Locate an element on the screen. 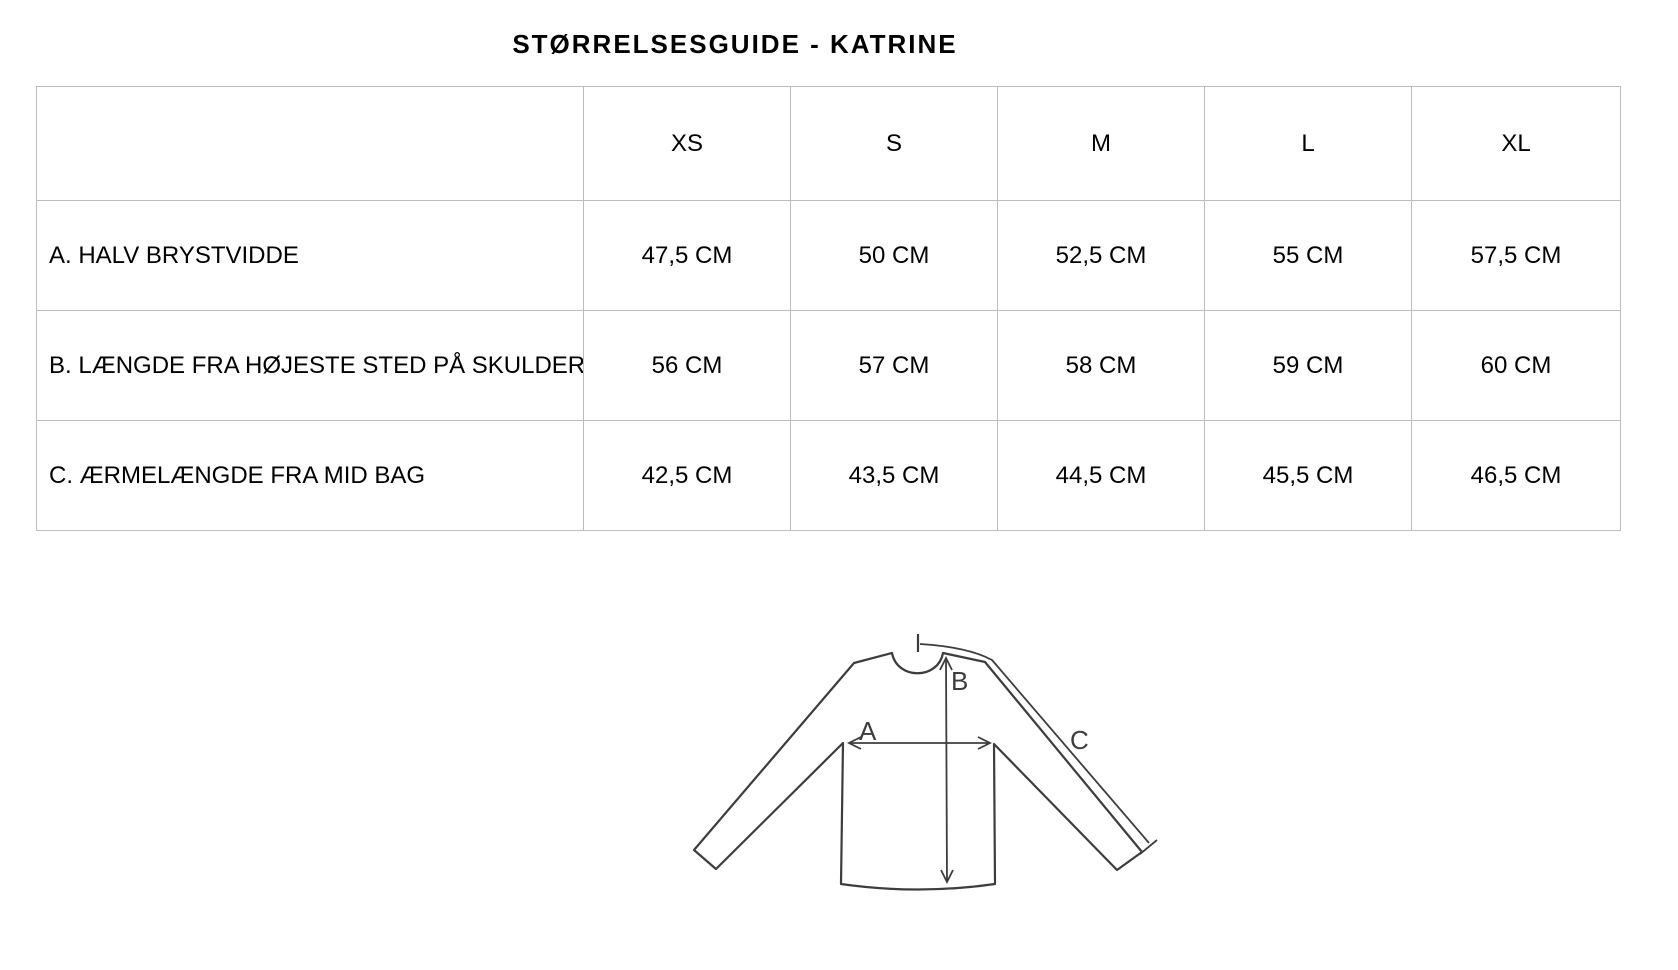  measurement-cell: 58 CM is located at coordinates (1101, 365).